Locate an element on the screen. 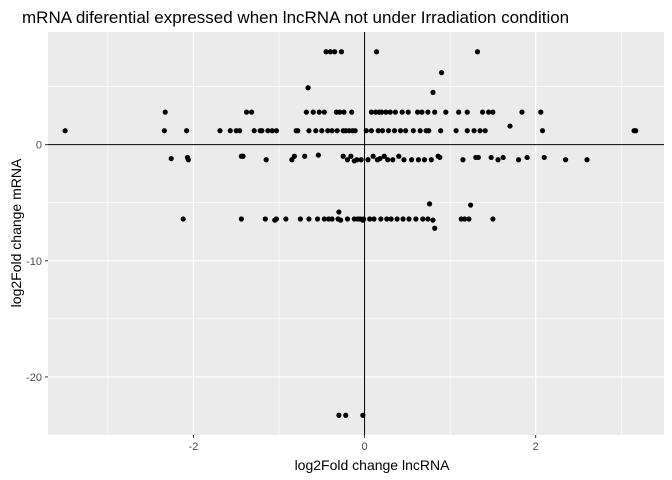  x-axis-title: log2Fold change lncRNA is located at coordinates (373, 465).